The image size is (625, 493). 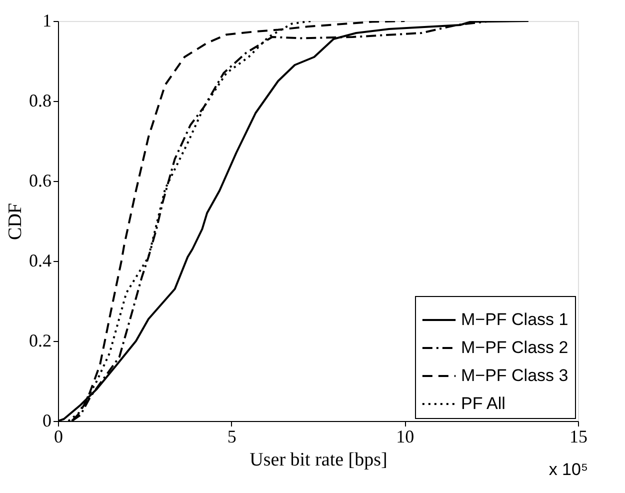 What do you see at coordinates (483, 403) in the screenshot?
I see `legend-label: PF All` at bounding box center [483, 403].